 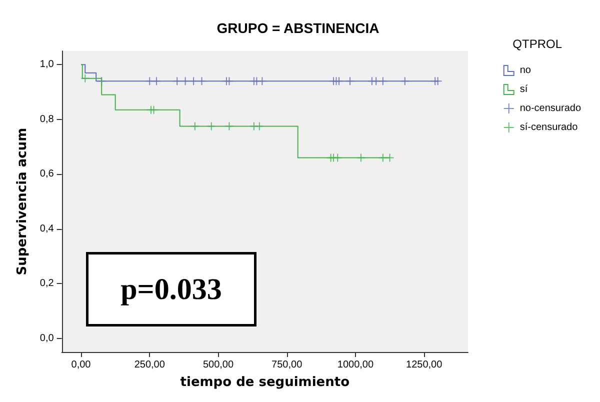 What do you see at coordinates (549, 127) in the screenshot?
I see `legend-label: sí-censurado` at bounding box center [549, 127].